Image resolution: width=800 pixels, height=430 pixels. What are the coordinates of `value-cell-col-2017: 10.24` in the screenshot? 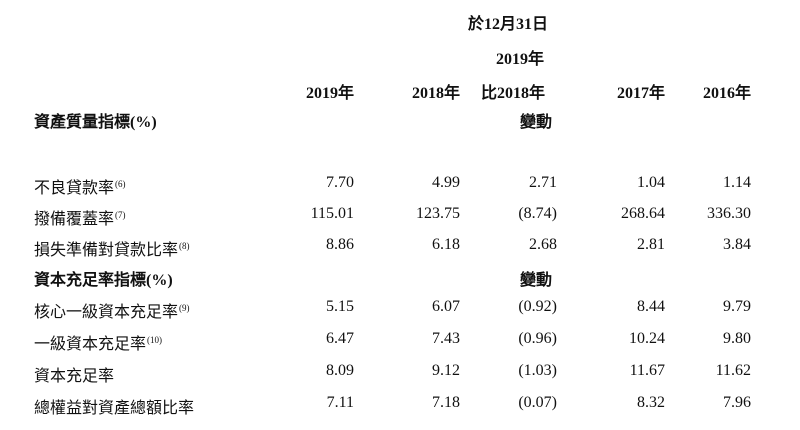 It's located at (647, 338).